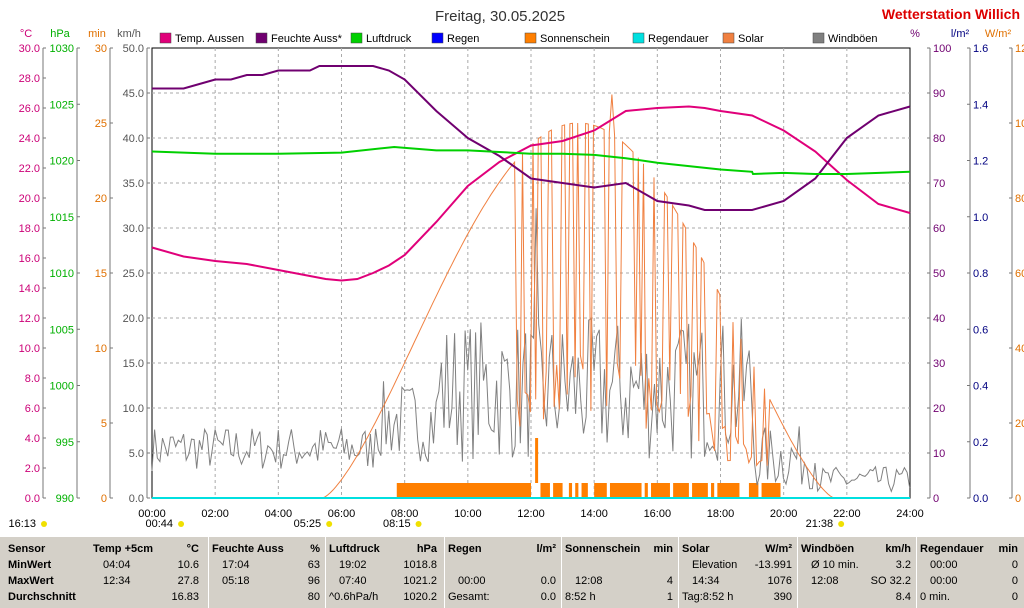 This screenshot has width=1024, height=608. Describe the element at coordinates (708, 597) in the screenshot. I see `stats-avg-label: Tag:8:52 h` at that location.